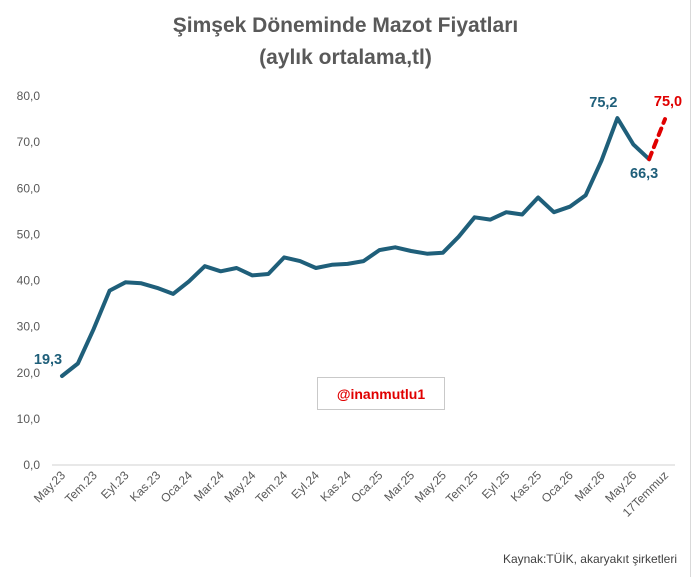  Describe the element at coordinates (29, 234) in the screenshot. I see `y-tick-label: 50,0` at that location.